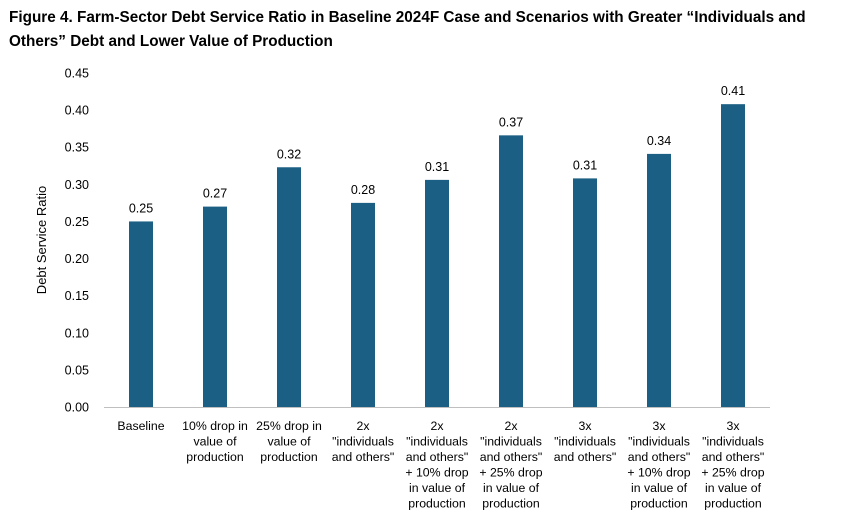 The height and width of the screenshot is (522, 845). Describe the element at coordinates (77, 74) in the screenshot. I see `y-tick-label: 0.45` at that location.